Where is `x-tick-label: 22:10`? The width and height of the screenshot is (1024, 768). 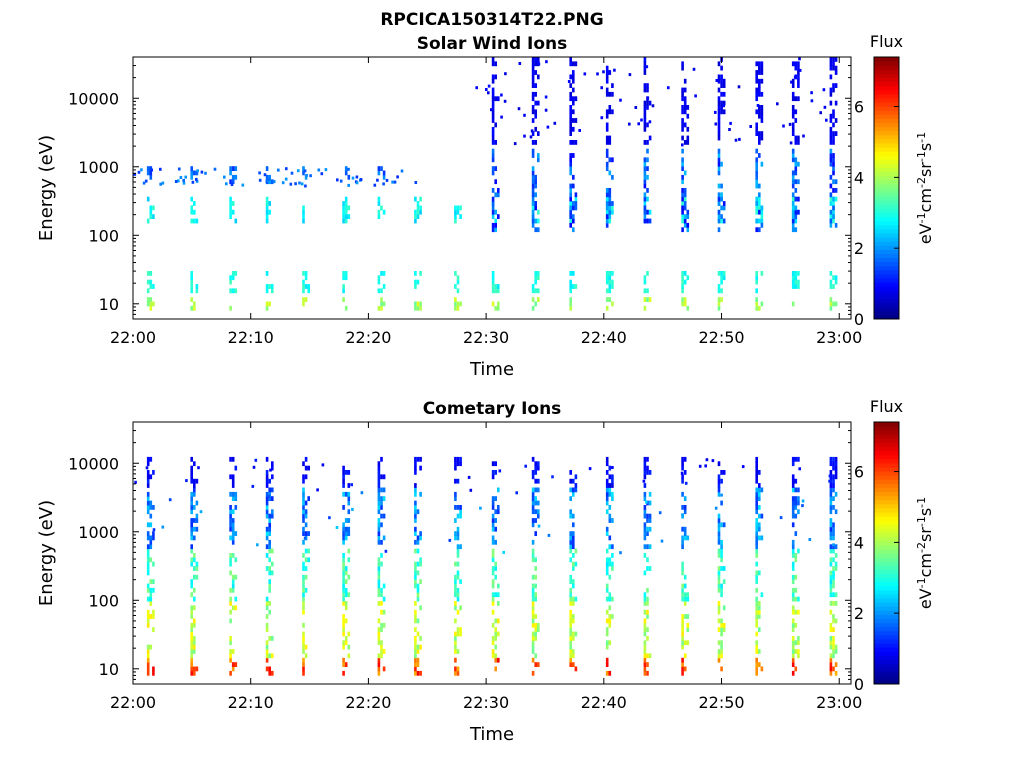 x-tick-label: 22:10 is located at coordinates (251, 702).